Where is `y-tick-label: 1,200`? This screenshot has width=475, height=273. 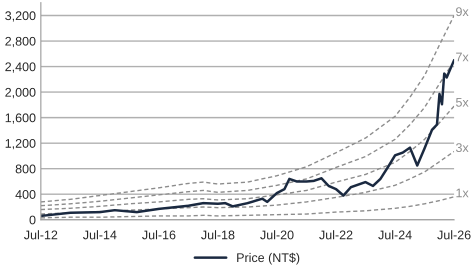 y-tick-label: 1,200 is located at coordinates (21, 144).